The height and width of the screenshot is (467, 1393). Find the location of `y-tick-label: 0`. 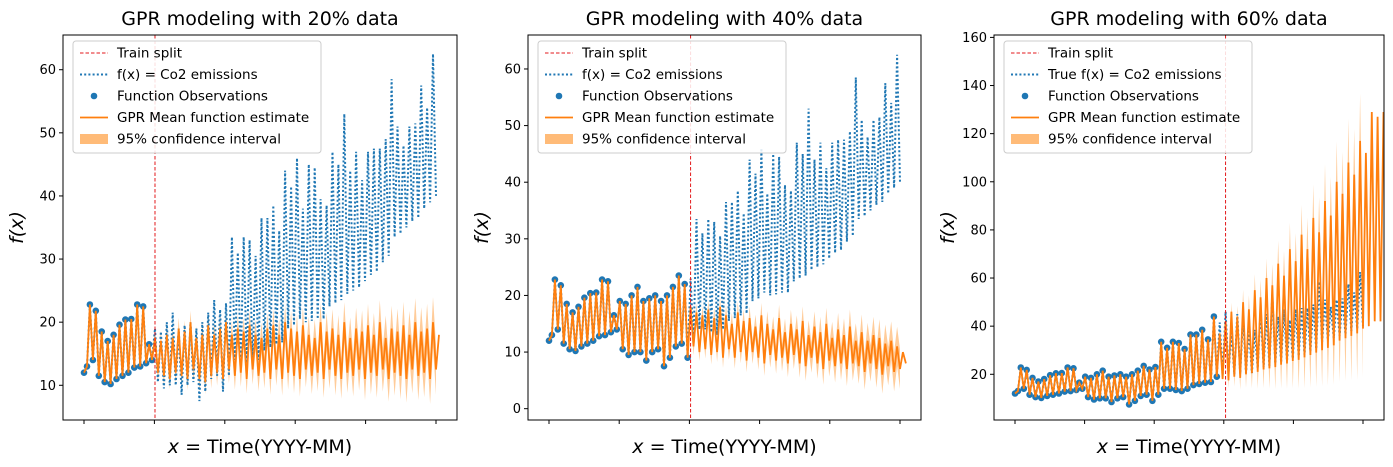

y-tick-label: 0 is located at coordinates (517, 409).